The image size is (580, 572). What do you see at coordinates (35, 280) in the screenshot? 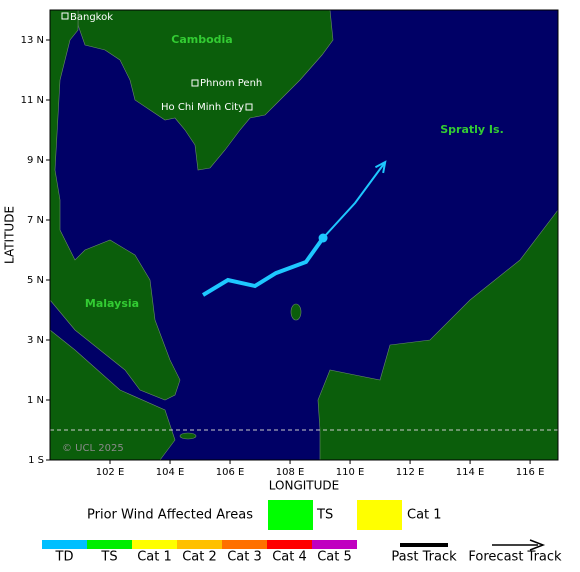
I see `y-tick-label: 5 N` at bounding box center [35, 280].